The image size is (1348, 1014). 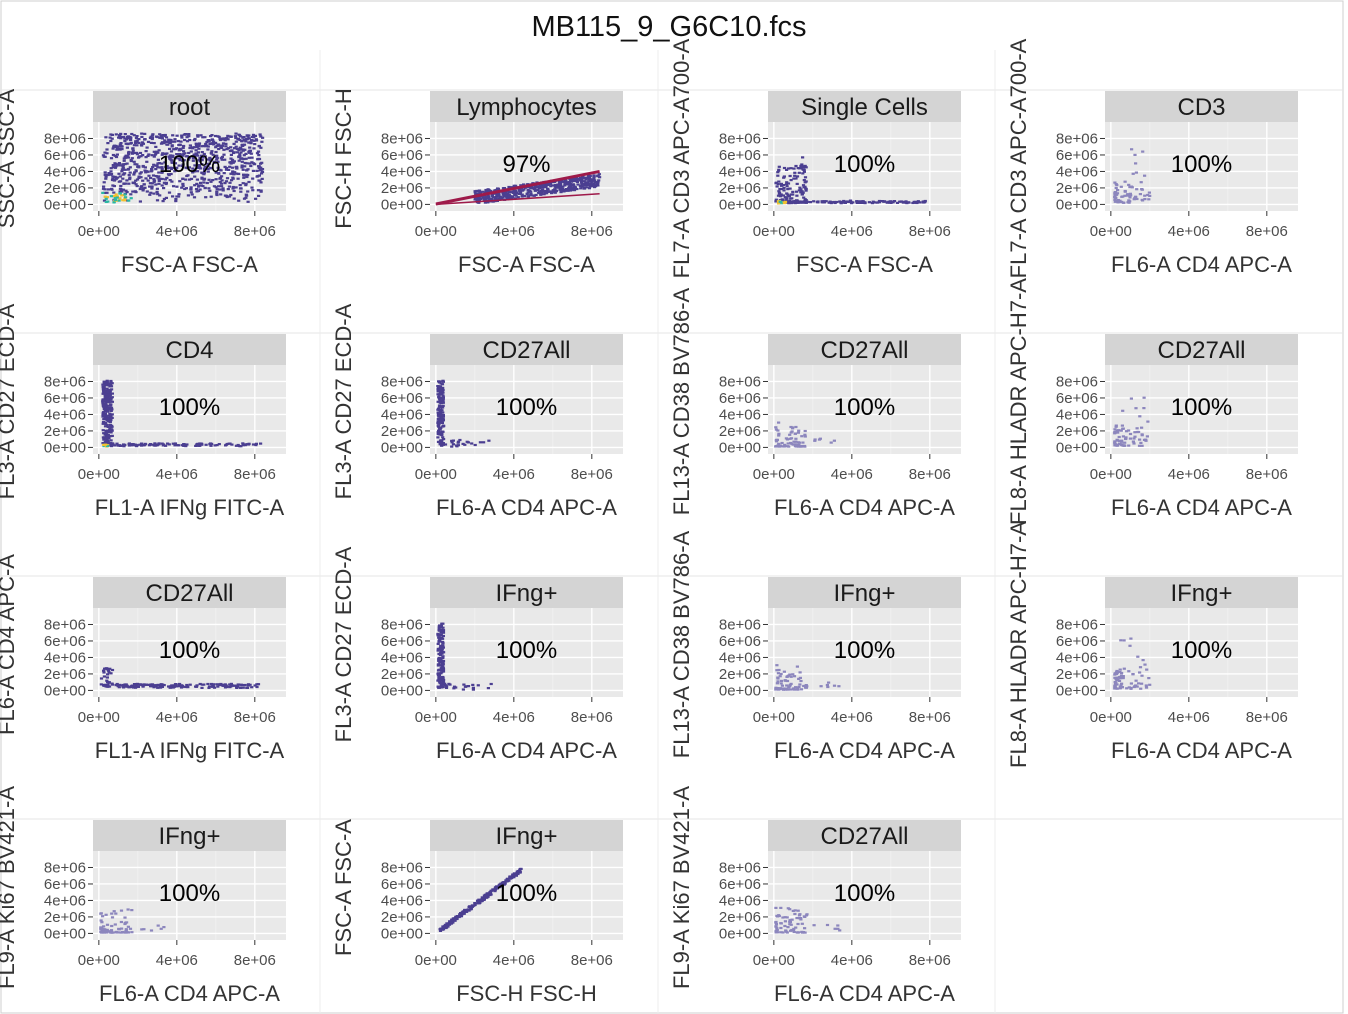 I want to click on y-axis-title: FL13-A CD38 BV786-A, so click(x=681, y=401).